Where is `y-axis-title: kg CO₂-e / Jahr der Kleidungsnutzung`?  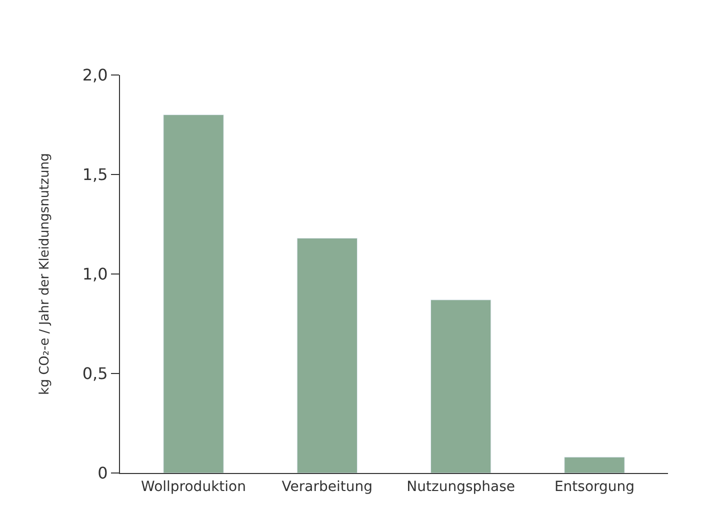
y-axis-title: kg CO₂-e / Jahr der Kleidungsnutzung is located at coordinates (44, 274).